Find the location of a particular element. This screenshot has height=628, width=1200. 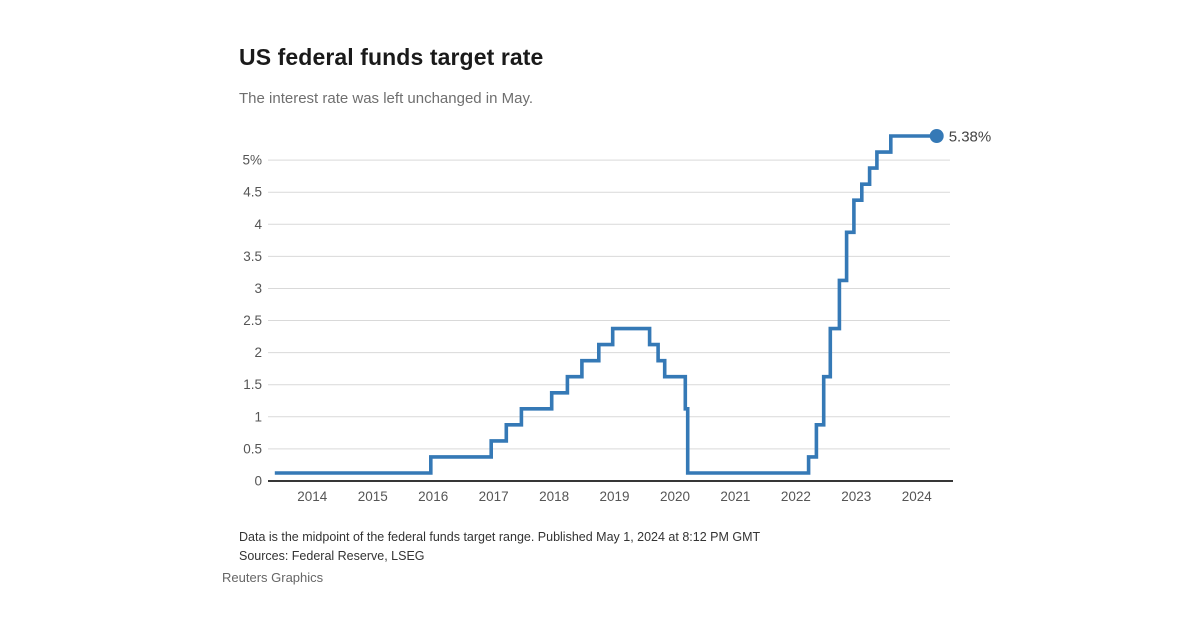

end-value-label: 5.38% is located at coordinates (970, 137).